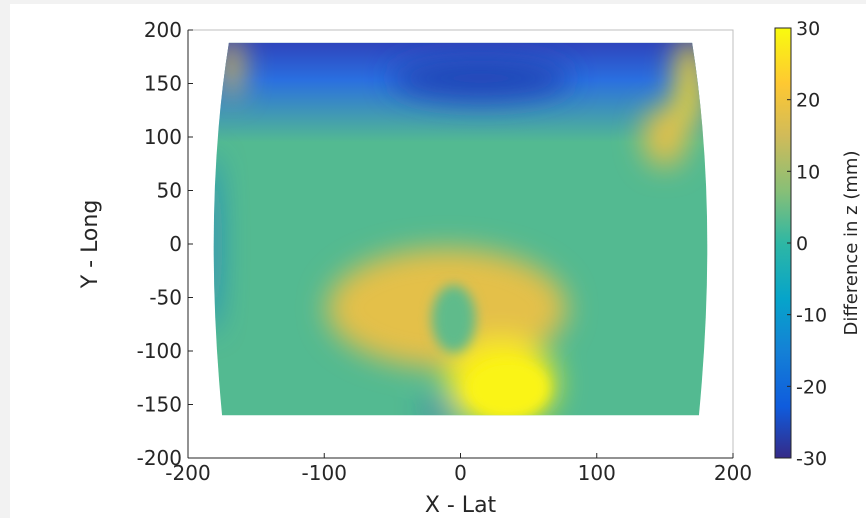 The image size is (866, 518). Describe the element at coordinates (808, 172) in the screenshot. I see `colorbar-tick-label: 10` at that location.